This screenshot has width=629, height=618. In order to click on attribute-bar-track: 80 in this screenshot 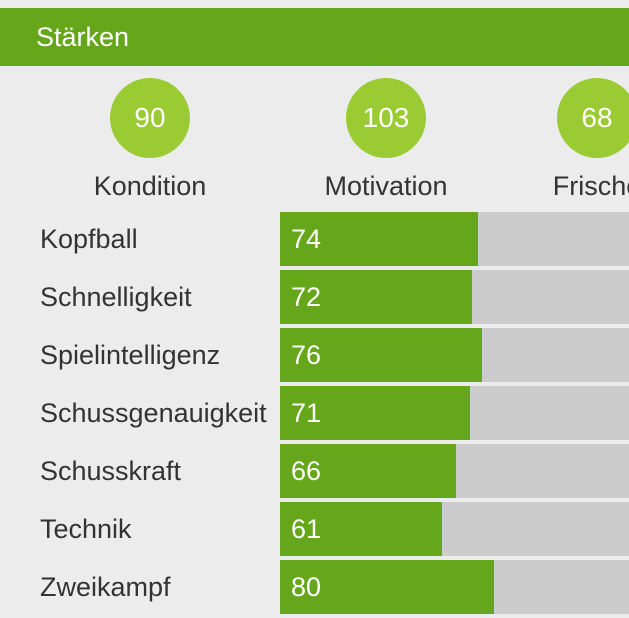, I will do `click(454, 587)`.